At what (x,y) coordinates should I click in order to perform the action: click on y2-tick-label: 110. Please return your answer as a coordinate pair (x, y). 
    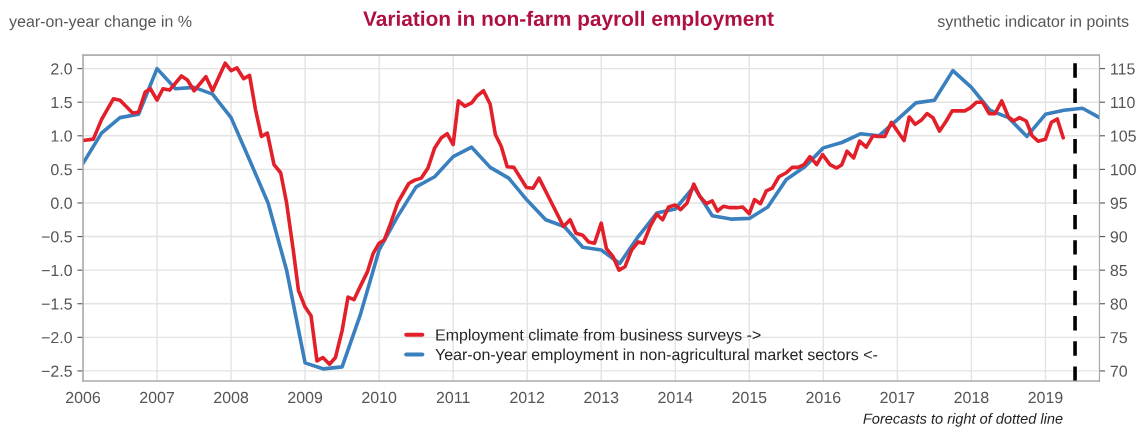
    Looking at the image, I should click on (1123, 102).